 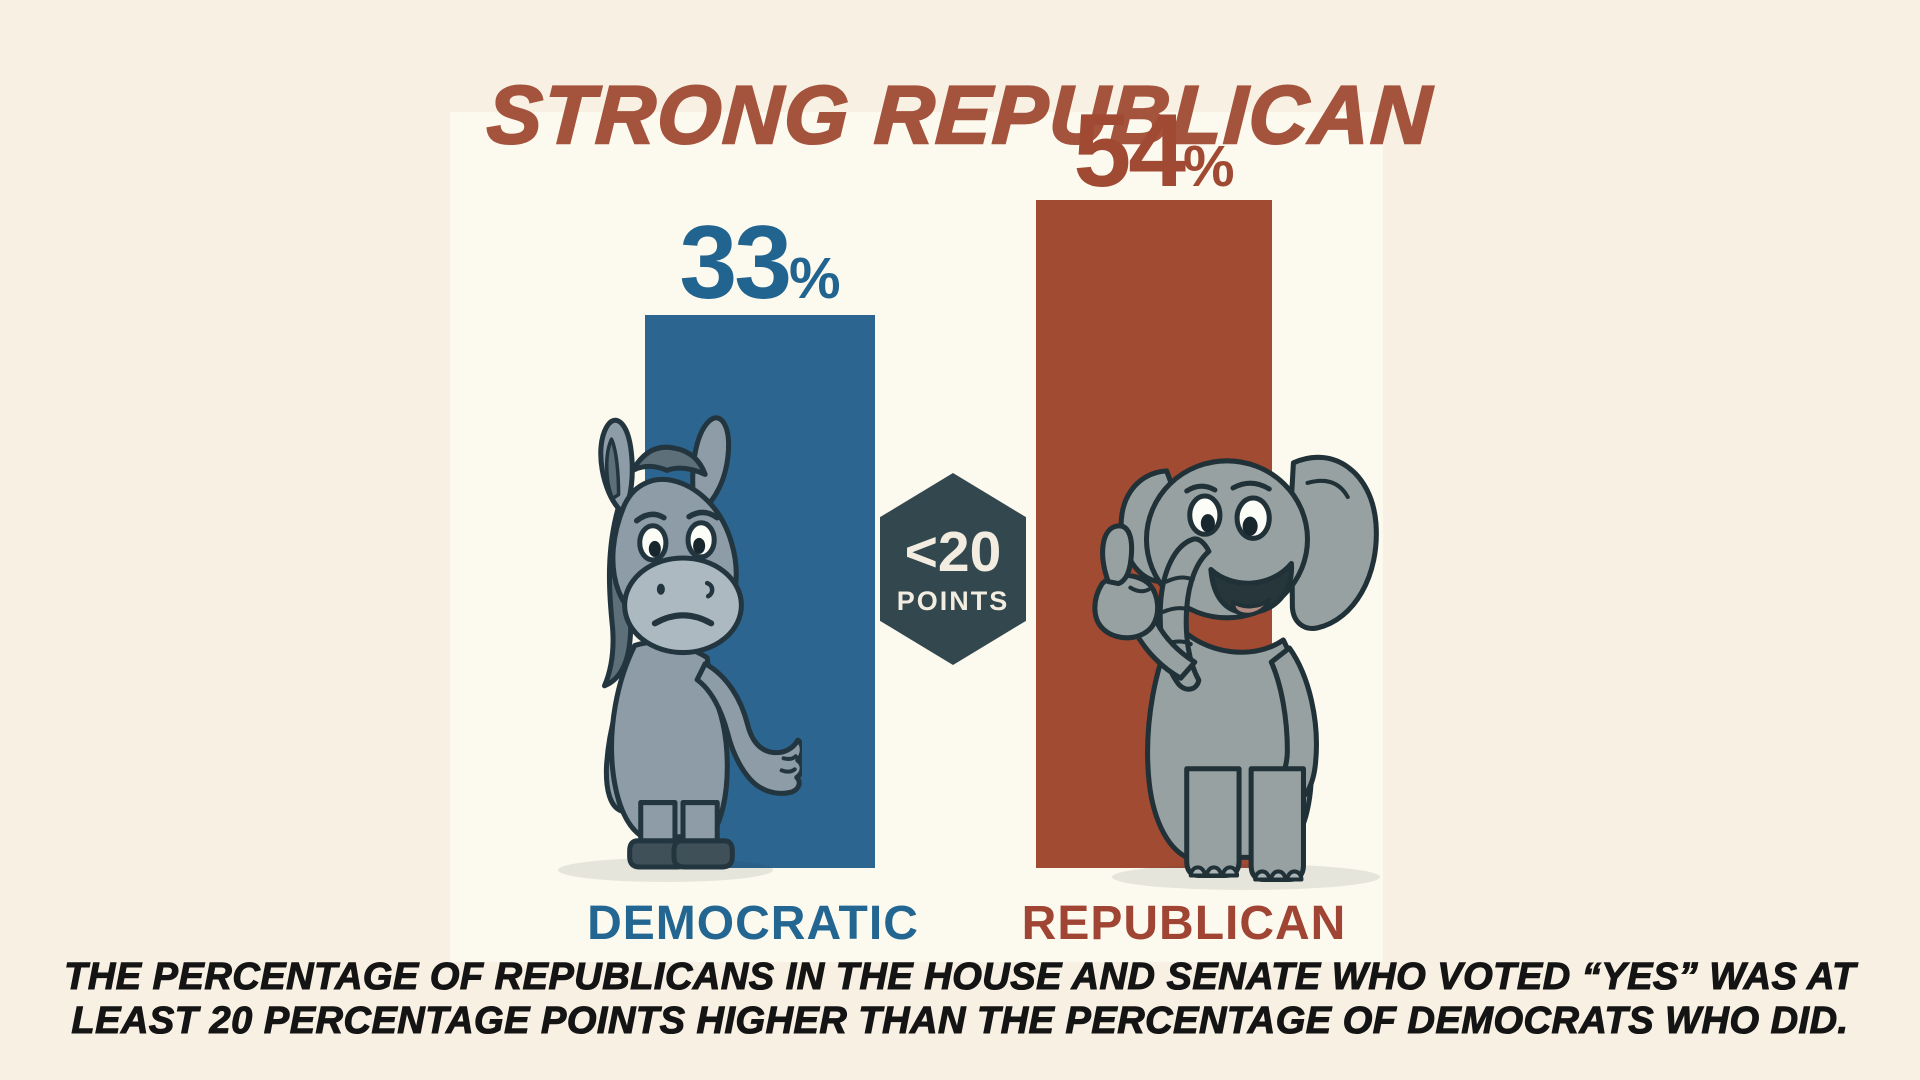 What do you see at coordinates (753, 923) in the screenshot?
I see `democratic-axis-label: DEMOCRATIC` at bounding box center [753, 923].